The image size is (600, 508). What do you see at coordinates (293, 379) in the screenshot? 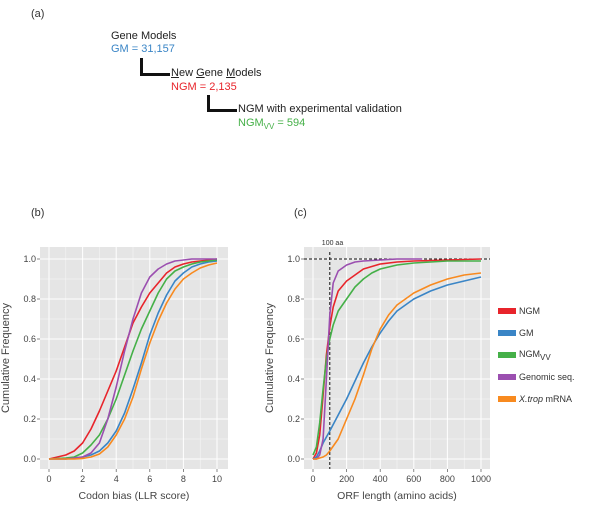
I see `chart-c-tick-label-y: 0.4` at bounding box center [293, 379].